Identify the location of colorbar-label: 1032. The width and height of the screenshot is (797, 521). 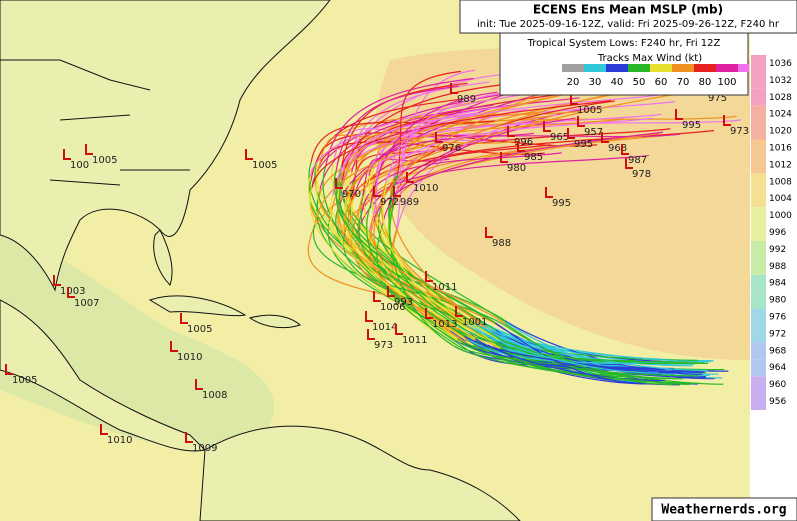
(780, 81).